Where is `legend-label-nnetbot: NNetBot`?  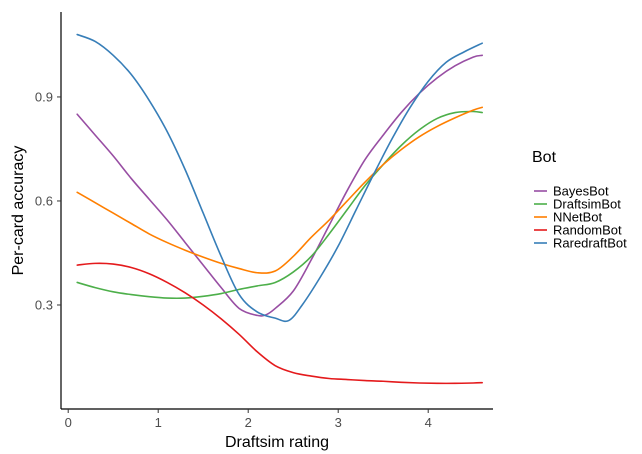
legend-label-nnetbot: NNetBot is located at coordinates (578, 217).